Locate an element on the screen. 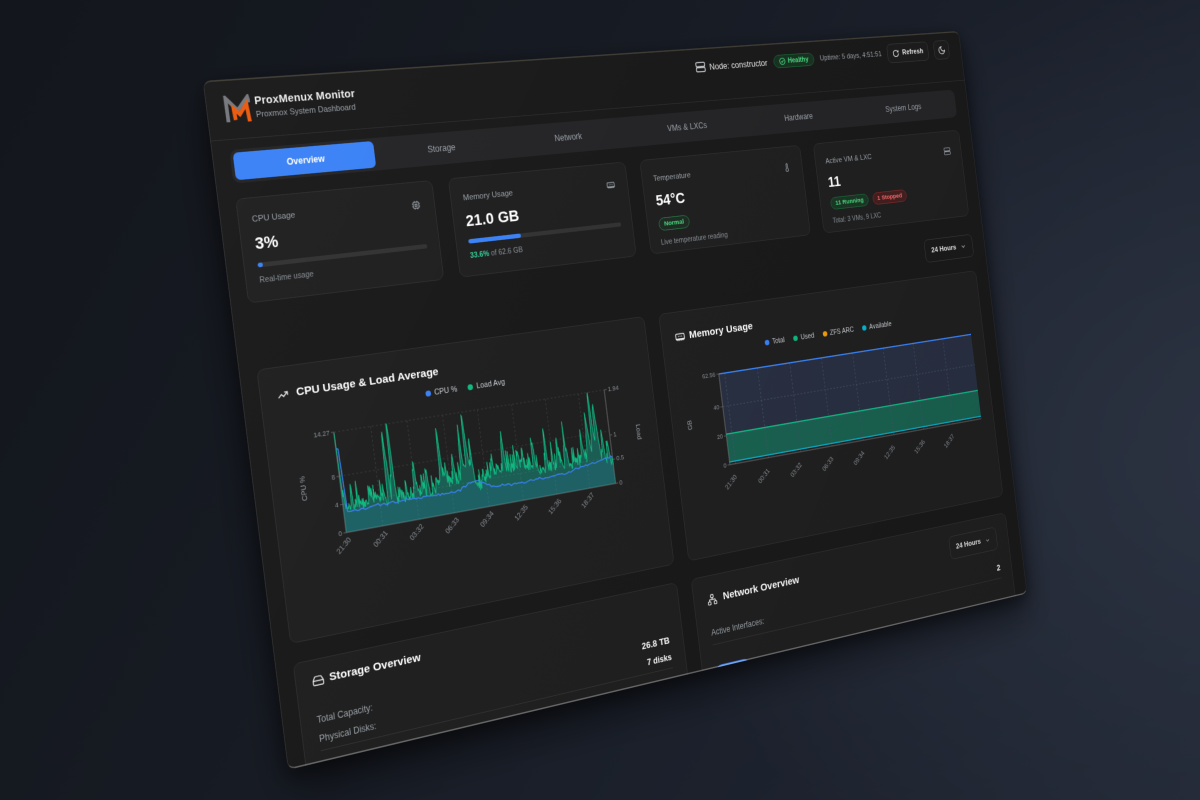 The height and width of the screenshot is (800, 1200). svg-text: 14.27 is located at coordinates (321, 434).